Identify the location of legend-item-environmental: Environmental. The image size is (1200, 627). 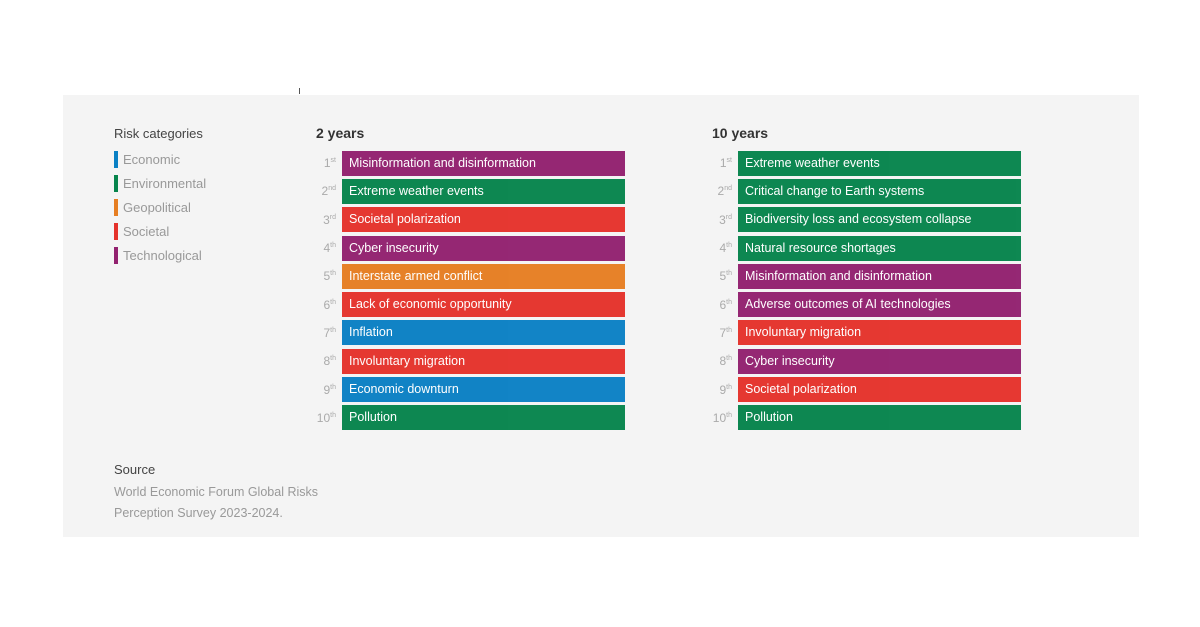
(160, 183).